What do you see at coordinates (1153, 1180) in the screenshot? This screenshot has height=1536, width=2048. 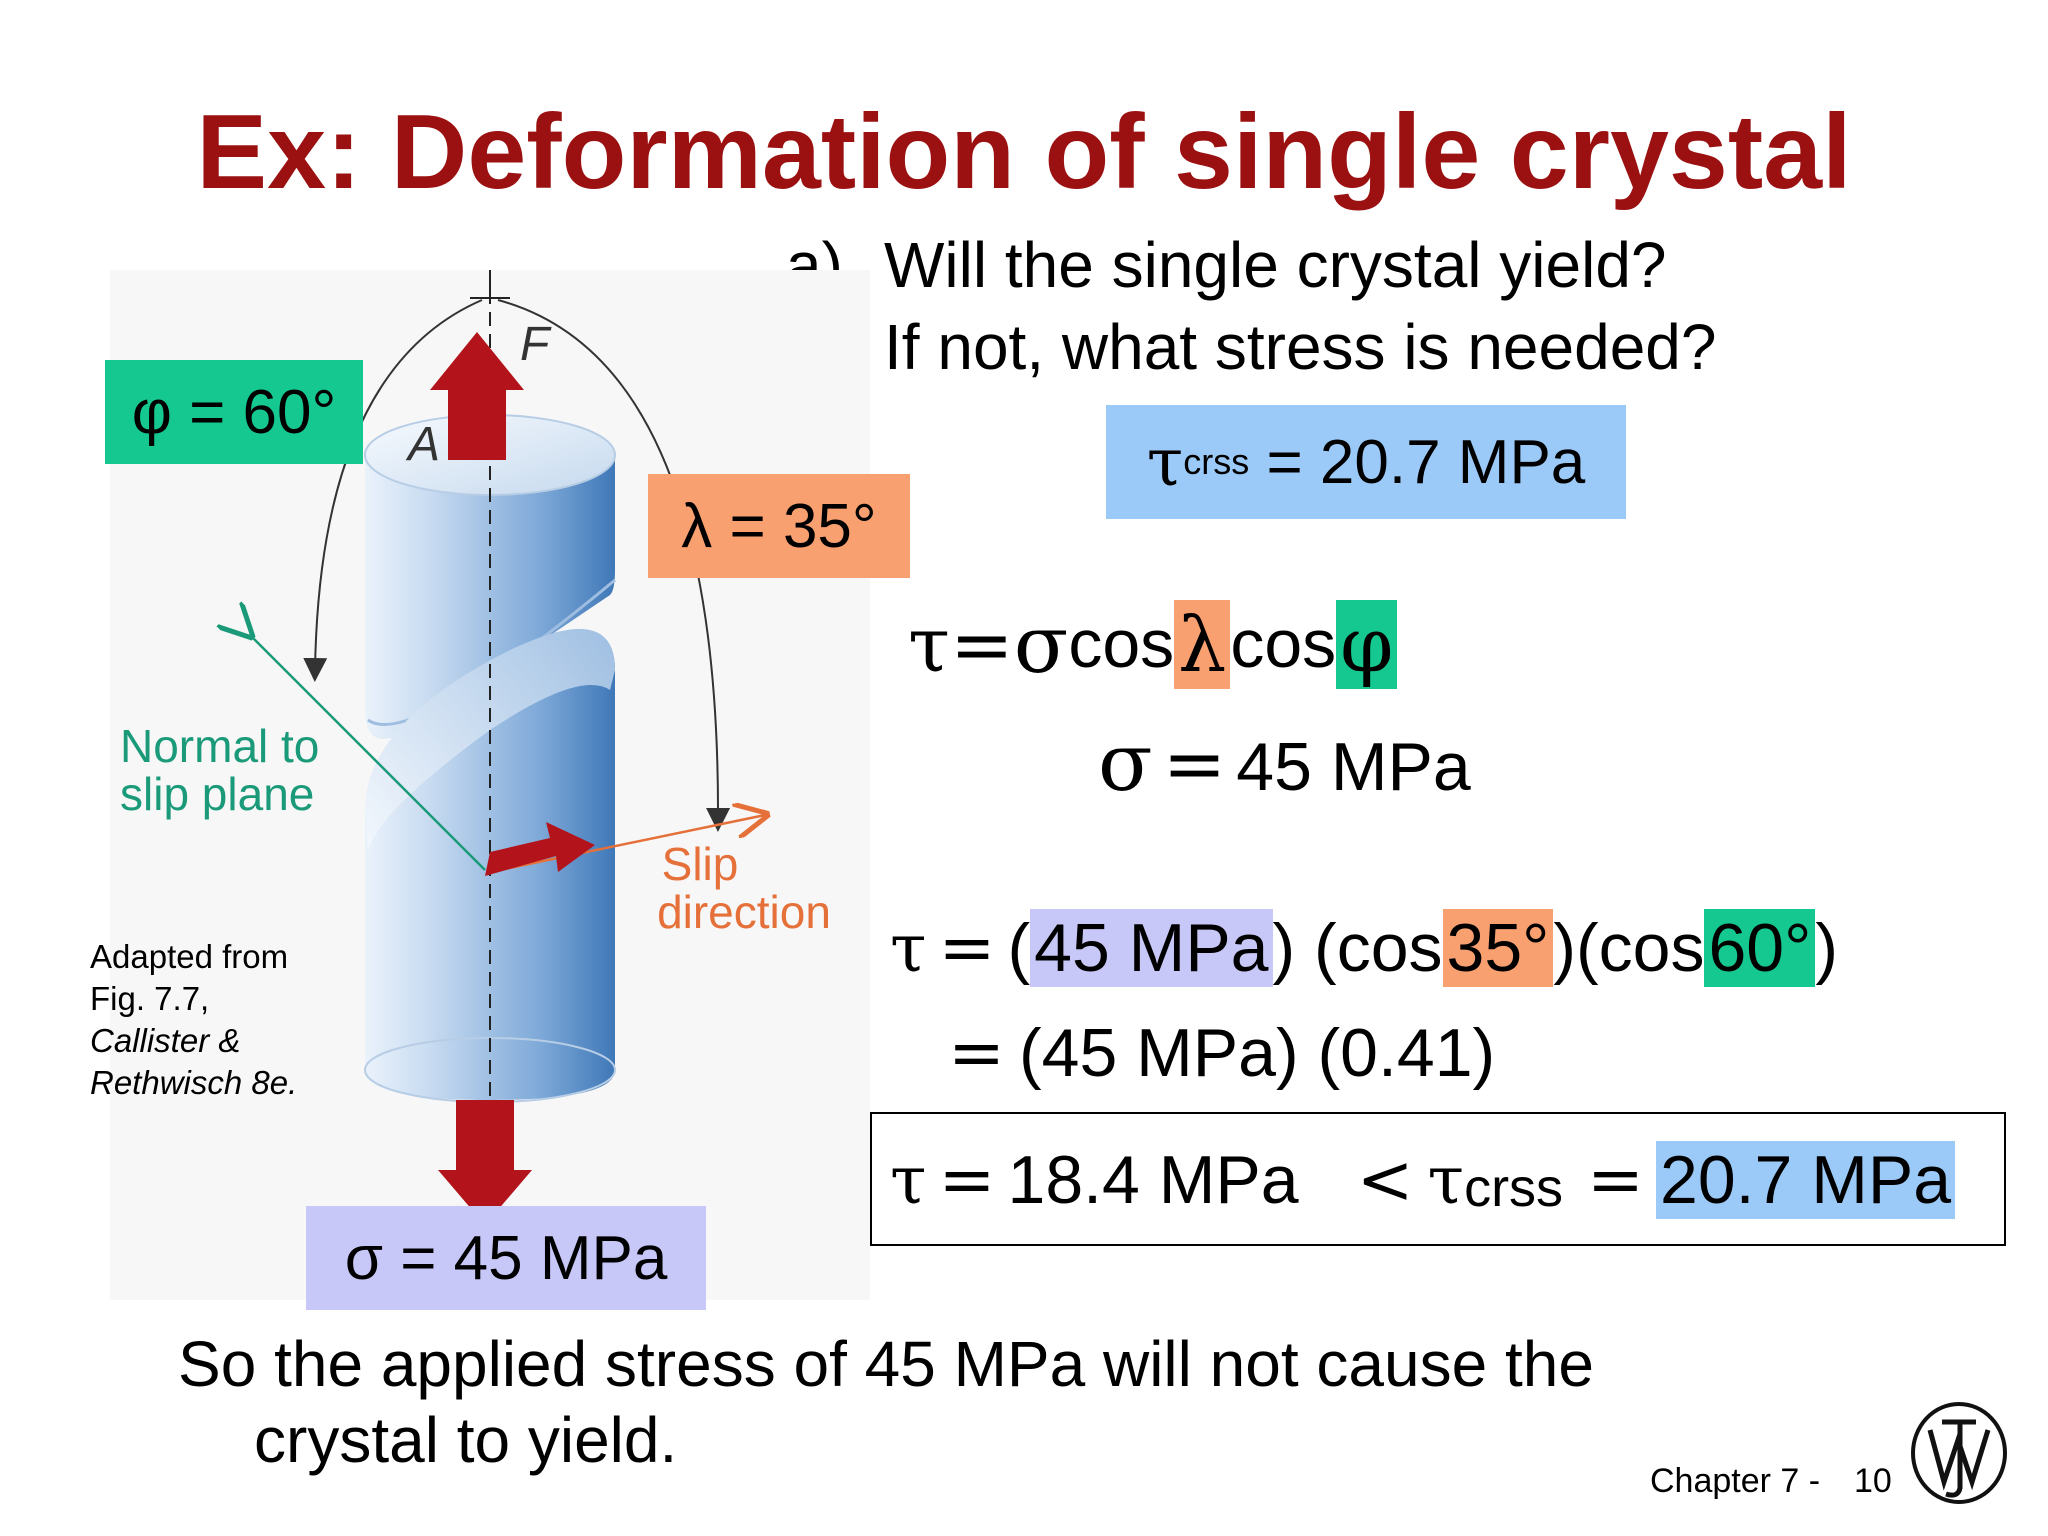 I see `result-value: 18.4 MPa` at bounding box center [1153, 1180].